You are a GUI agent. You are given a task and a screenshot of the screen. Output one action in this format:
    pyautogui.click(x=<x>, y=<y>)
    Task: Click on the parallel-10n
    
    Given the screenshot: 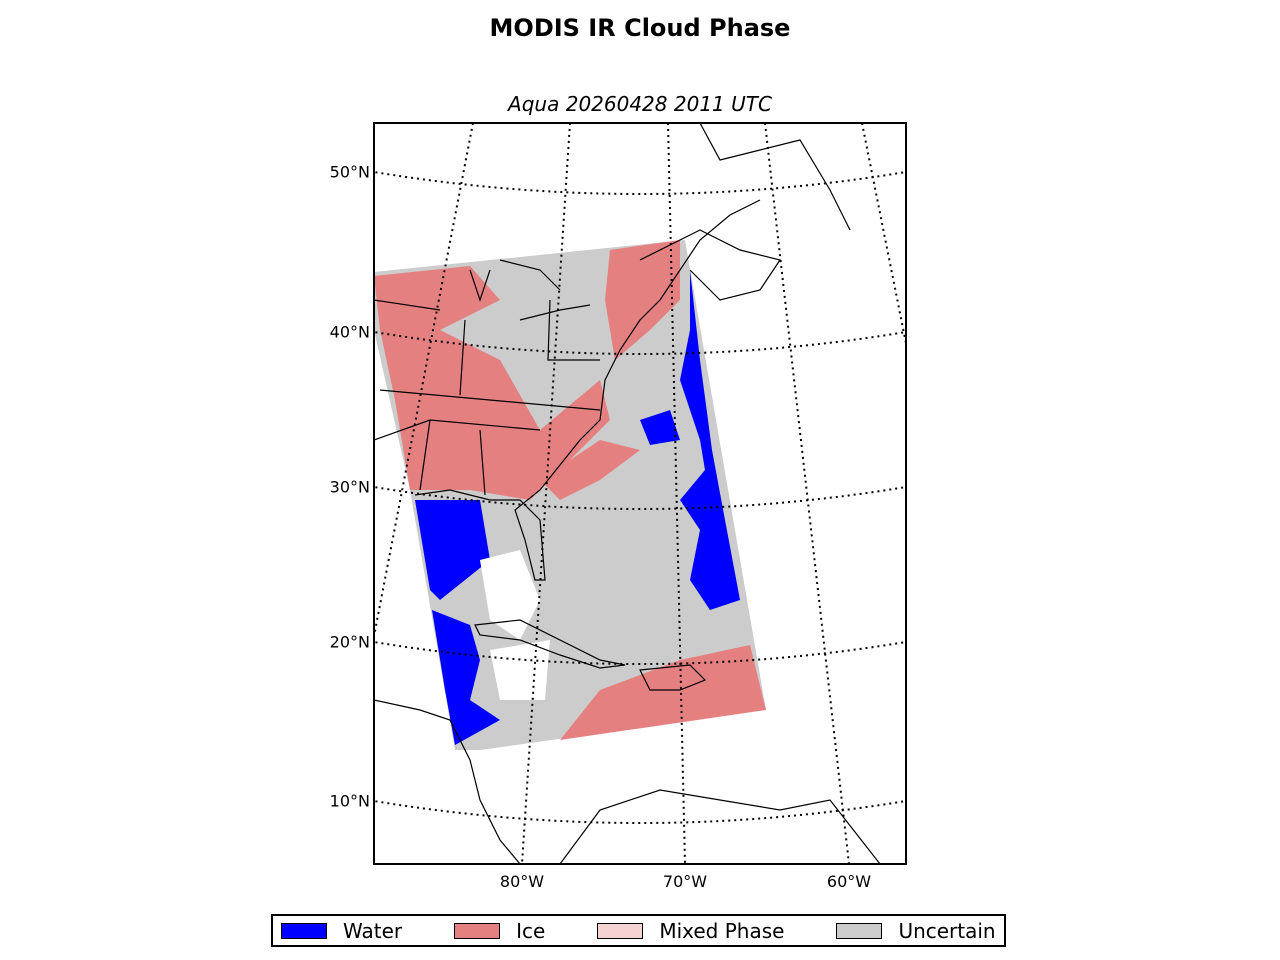 What is the action you would take?
    pyautogui.click(x=640, y=811)
    